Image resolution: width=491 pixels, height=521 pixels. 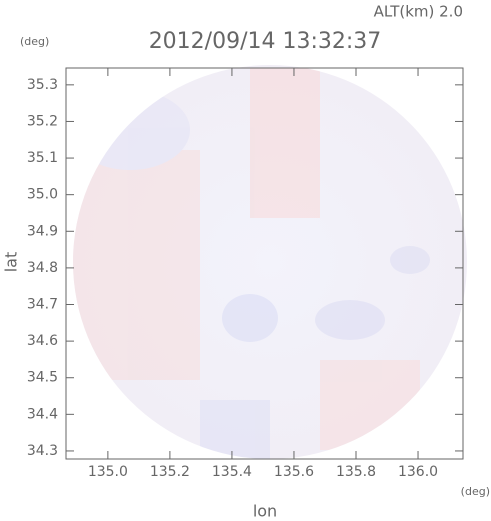 I want to click on x-tick-label: 136.0, so click(x=418, y=472).